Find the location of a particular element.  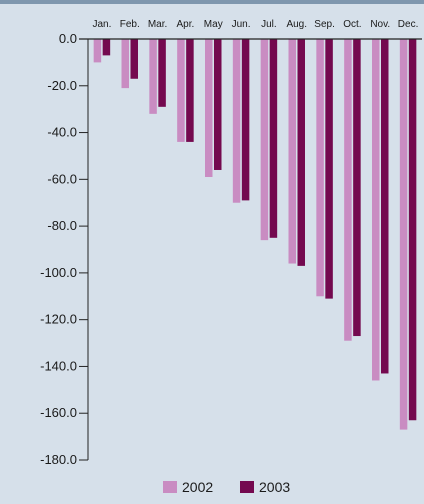

legend-label: 2002 is located at coordinates (197, 487).